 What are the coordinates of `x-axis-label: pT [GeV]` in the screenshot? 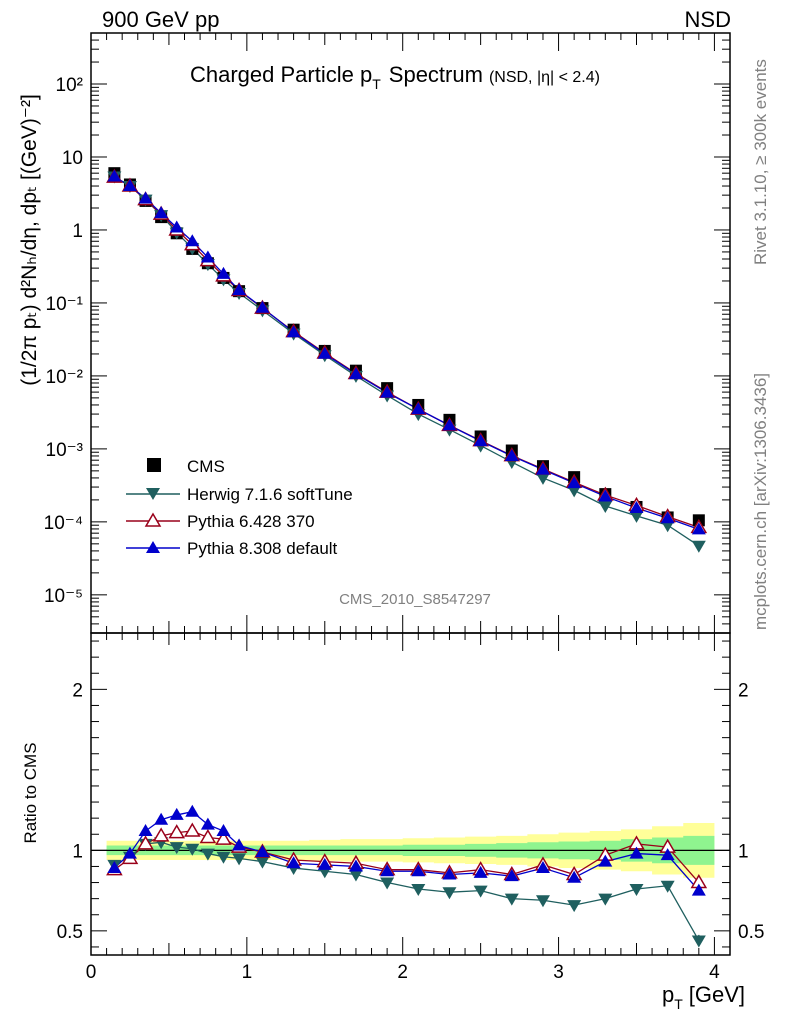 It's located at (703, 997).